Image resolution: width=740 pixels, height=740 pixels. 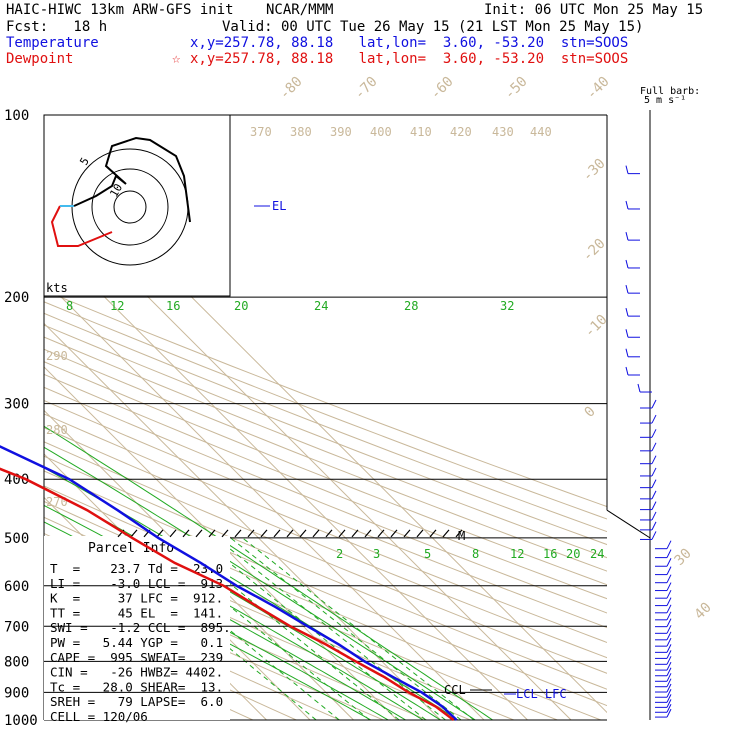 What do you see at coordinates (241, 306) in the screenshot?
I see `moist-adiabat-label: 20` at bounding box center [241, 306].